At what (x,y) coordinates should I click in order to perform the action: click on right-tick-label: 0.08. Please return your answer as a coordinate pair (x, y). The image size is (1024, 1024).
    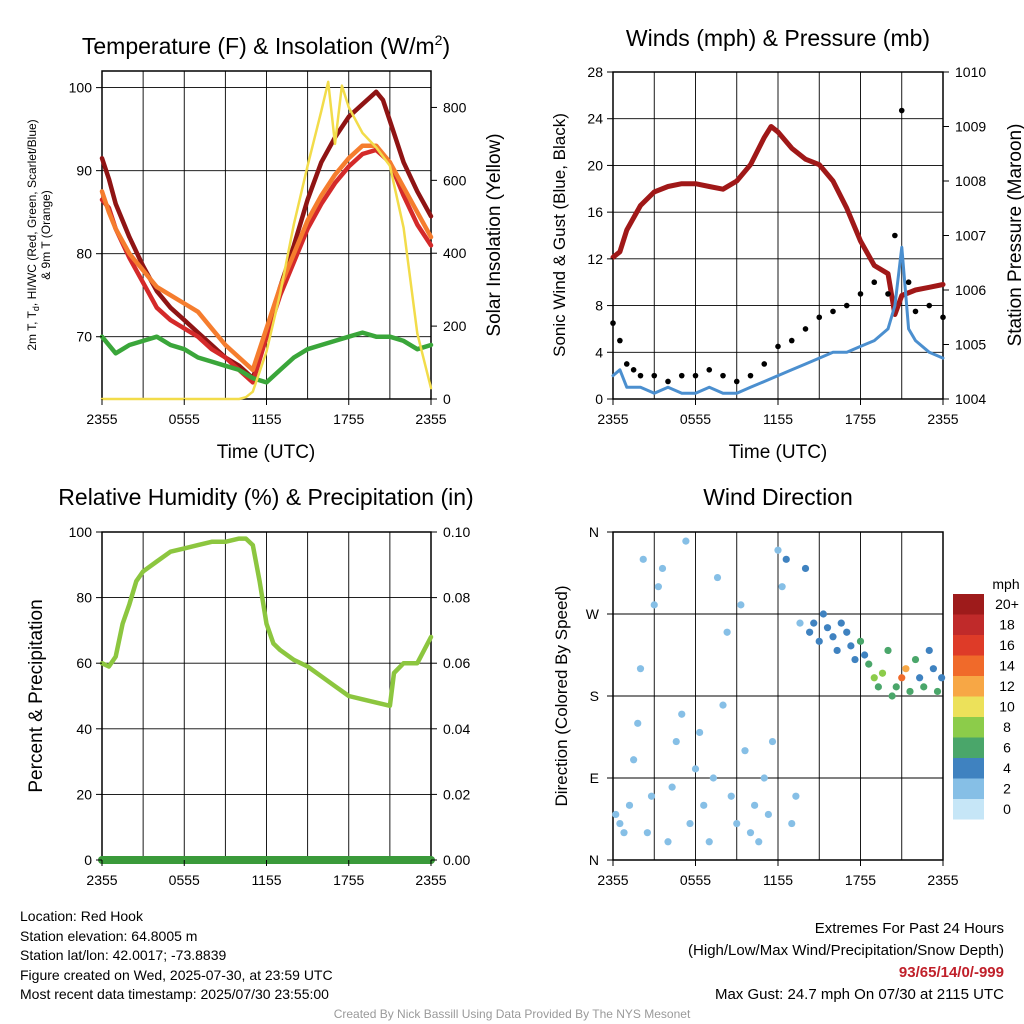
    Looking at the image, I should click on (456, 598).